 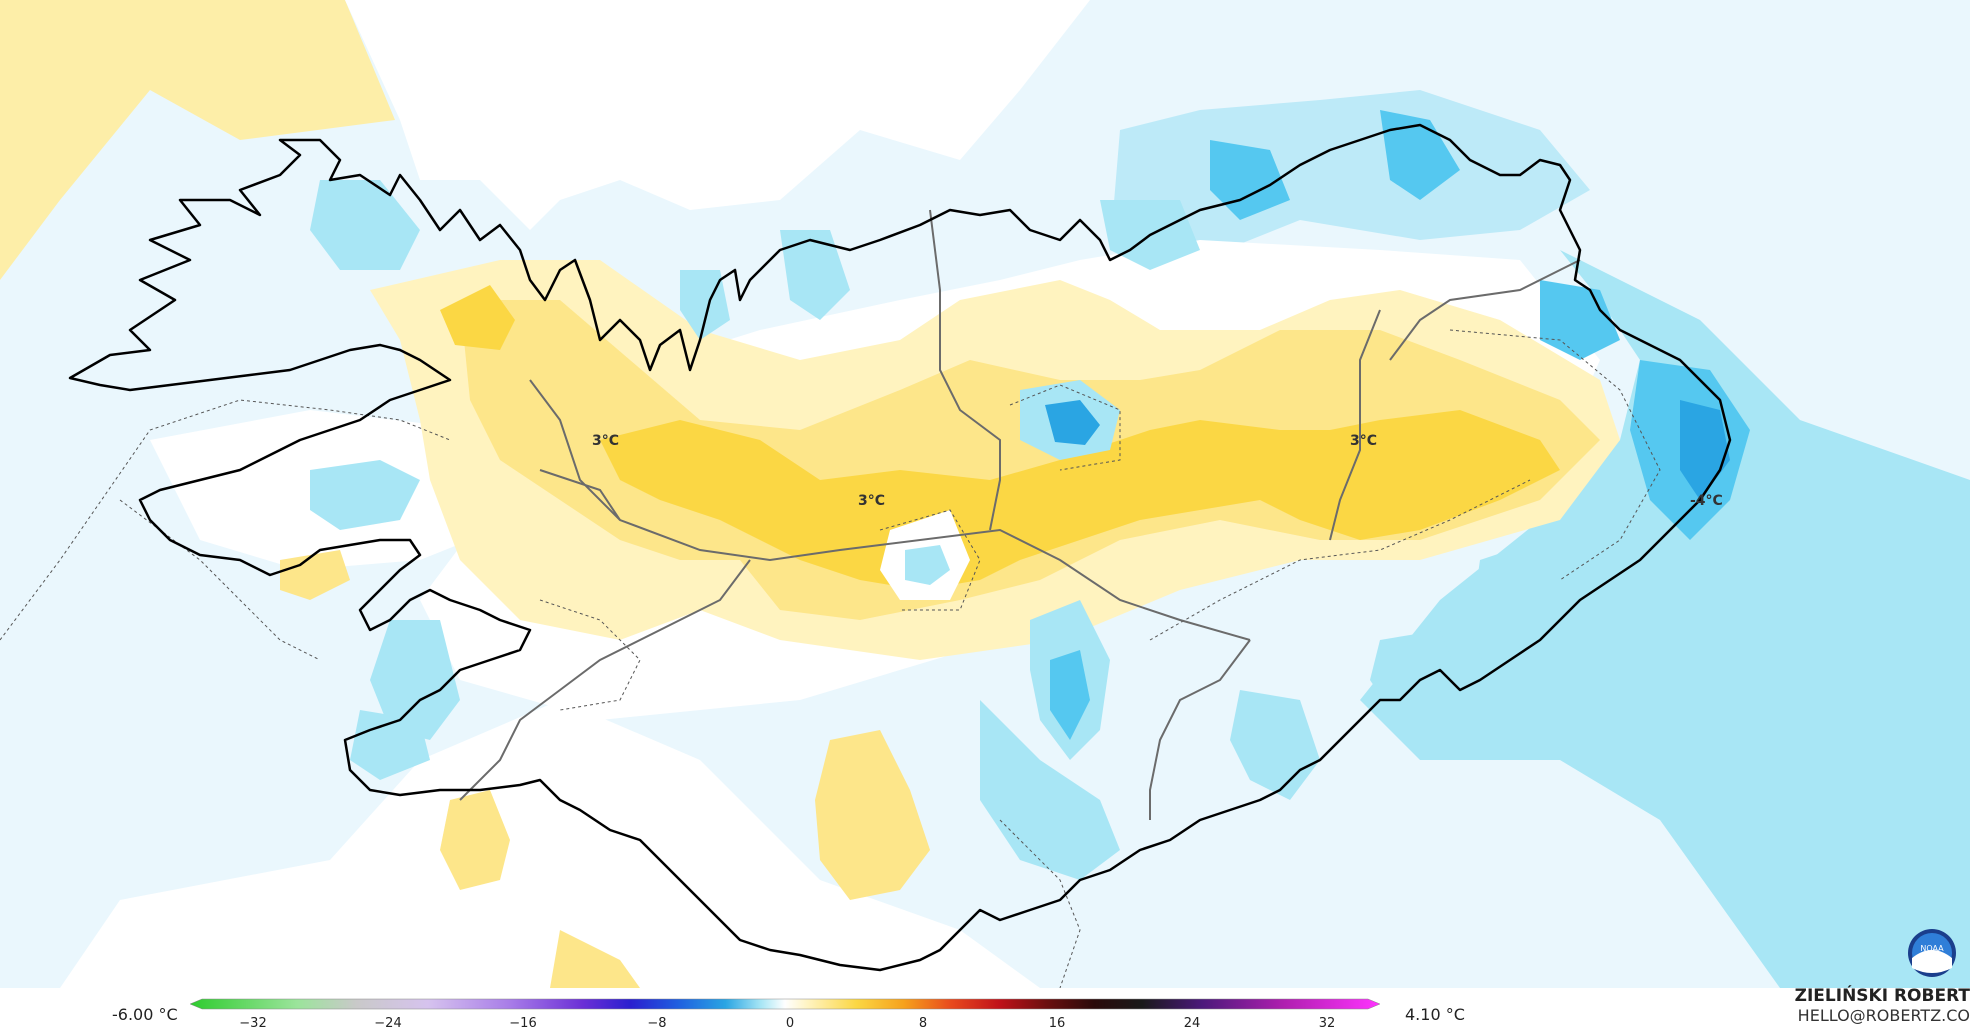 I want to click on cold-patch-south-coast, so click(x=1050, y=790).